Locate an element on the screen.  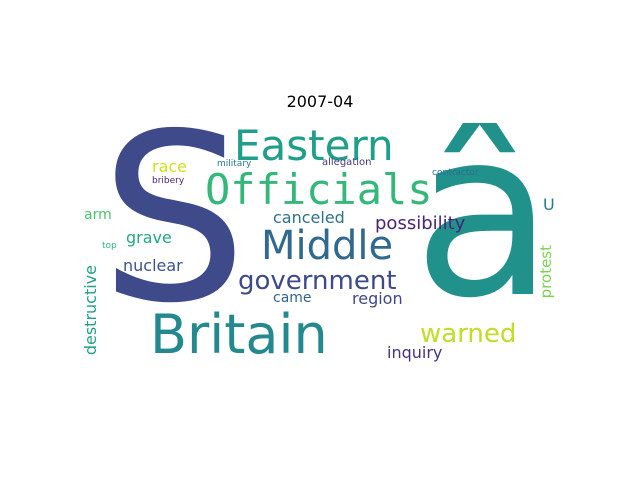
word-top: top is located at coordinates (109, 246).